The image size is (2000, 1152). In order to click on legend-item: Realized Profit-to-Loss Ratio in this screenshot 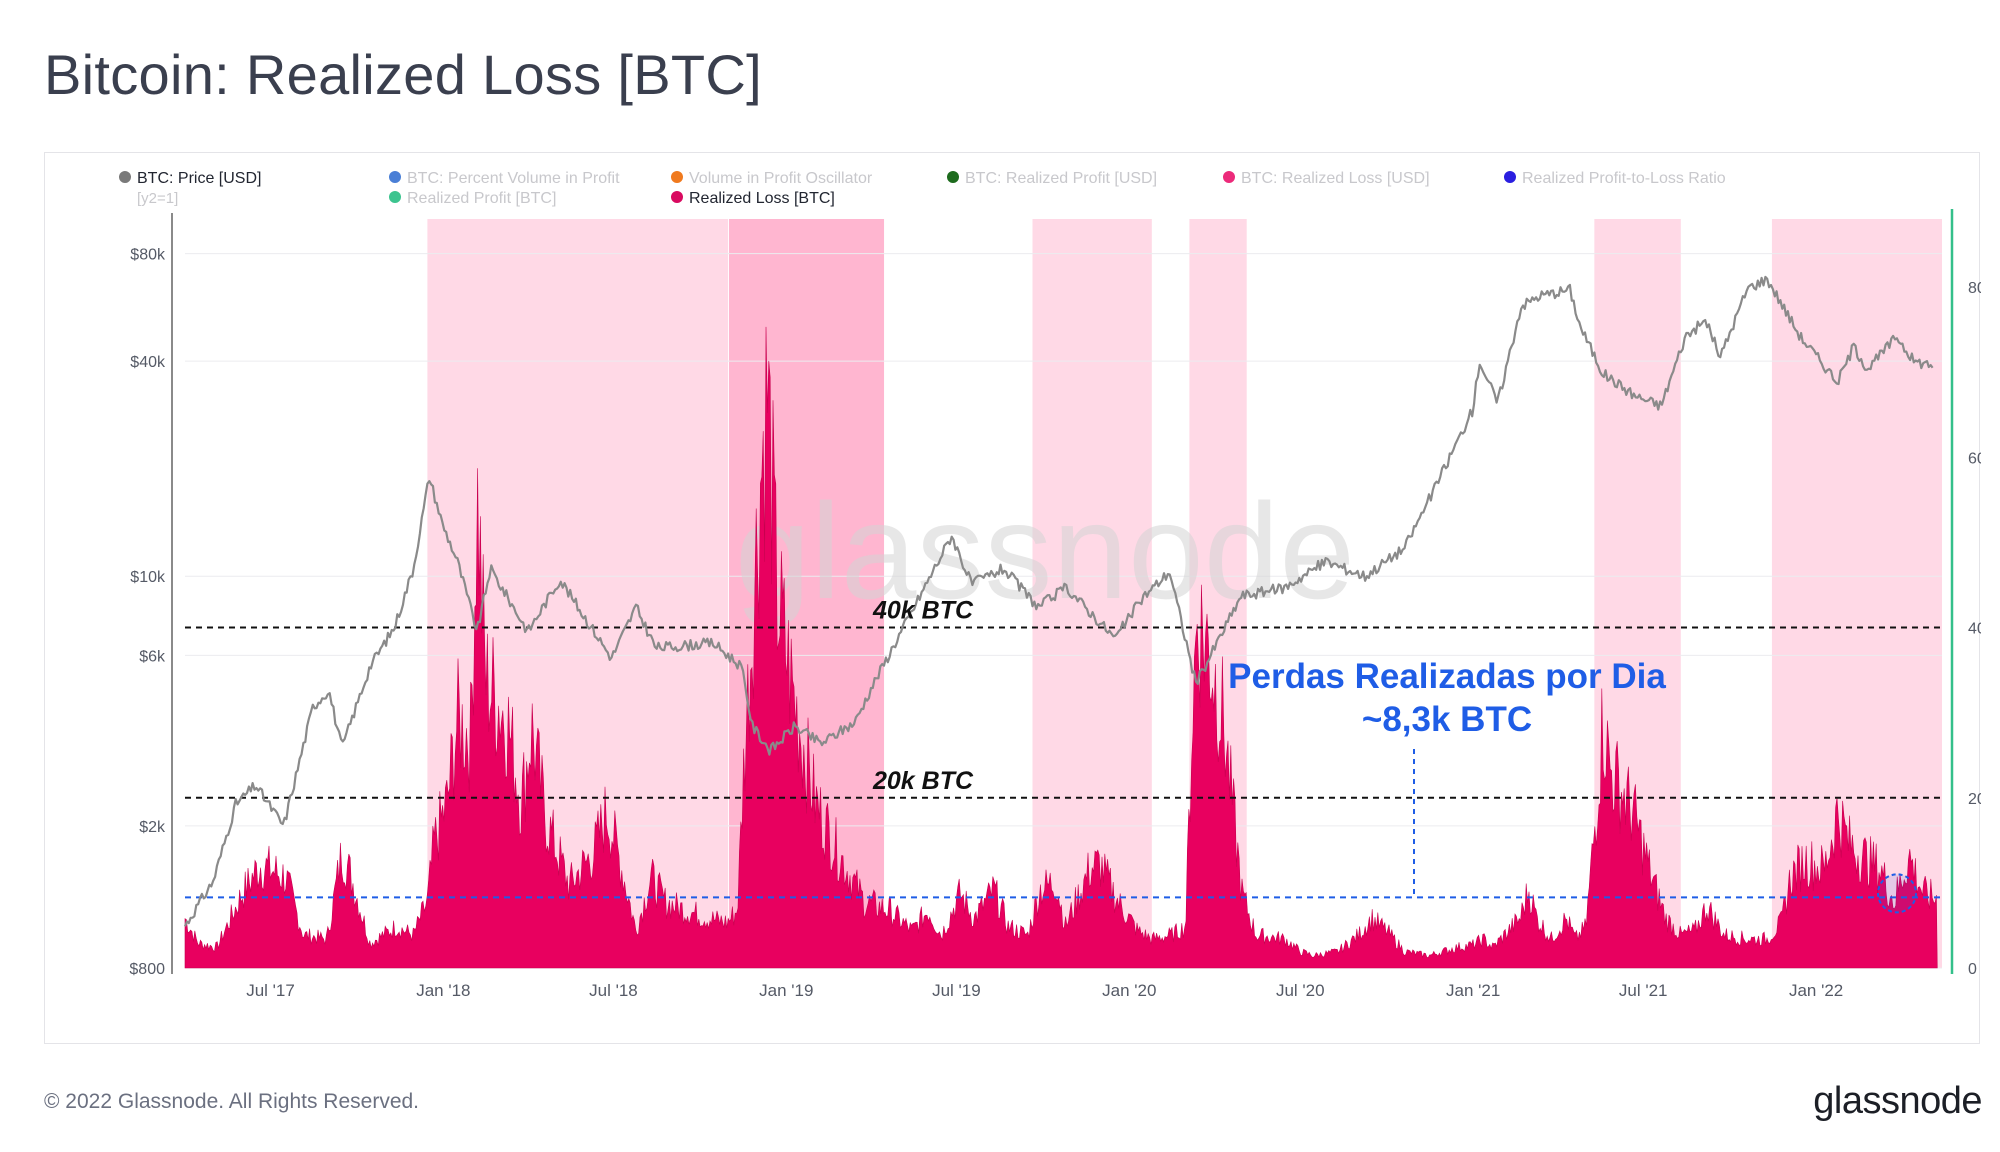, I will do `click(1615, 178)`.